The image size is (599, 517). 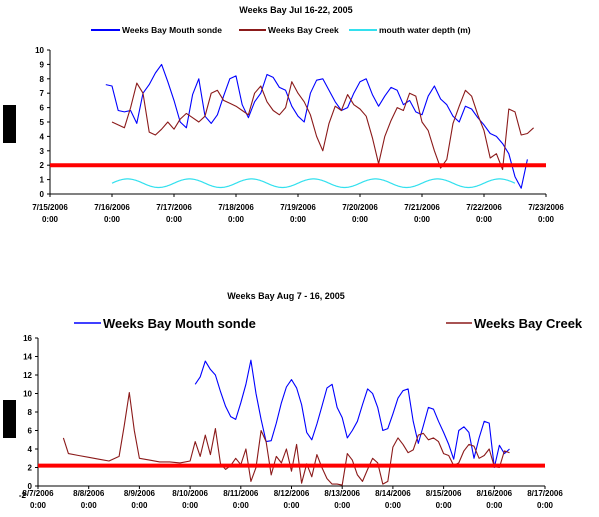 What do you see at coordinates (172, 30) in the screenshot?
I see `legend-label-mouth-sonde: Weeks Bay Mouth sonde` at bounding box center [172, 30].